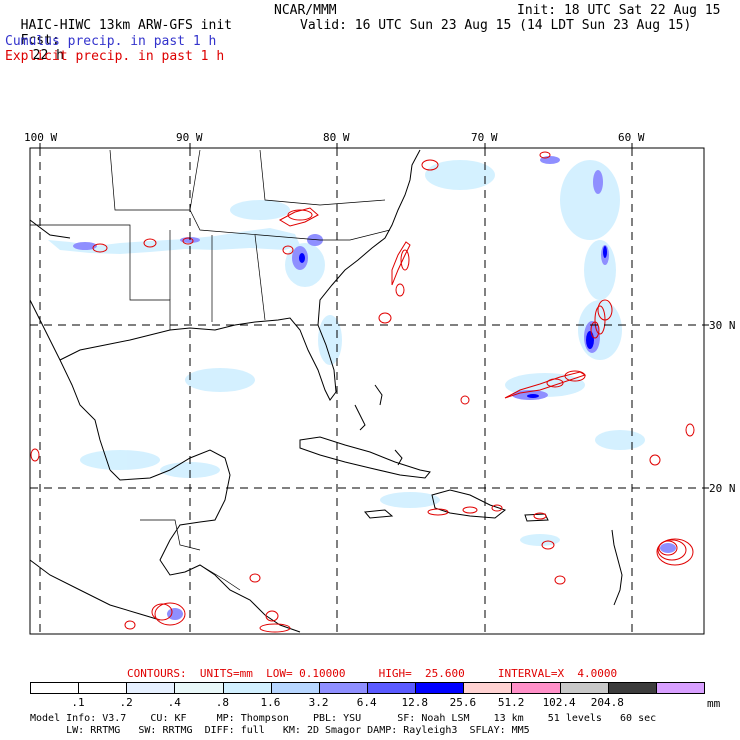 This screenshot has width=740, height=740. What do you see at coordinates (714, 703) in the screenshot?
I see `colorbar-units: mm` at bounding box center [714, 703].